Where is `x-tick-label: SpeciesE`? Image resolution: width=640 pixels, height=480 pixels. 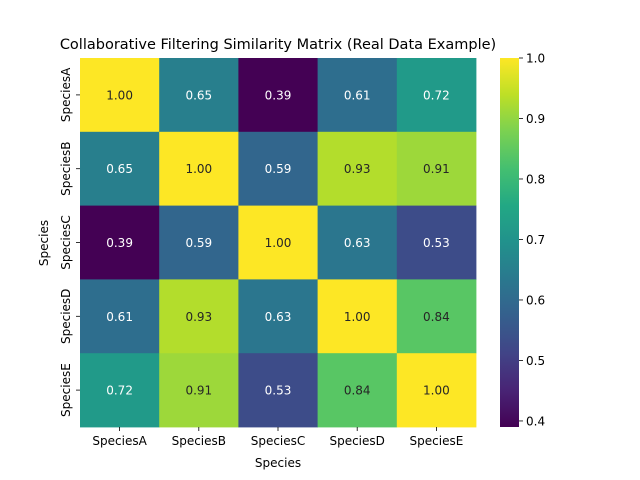 x-tick-label: SpeciesE is located at coordinates (437, 441).